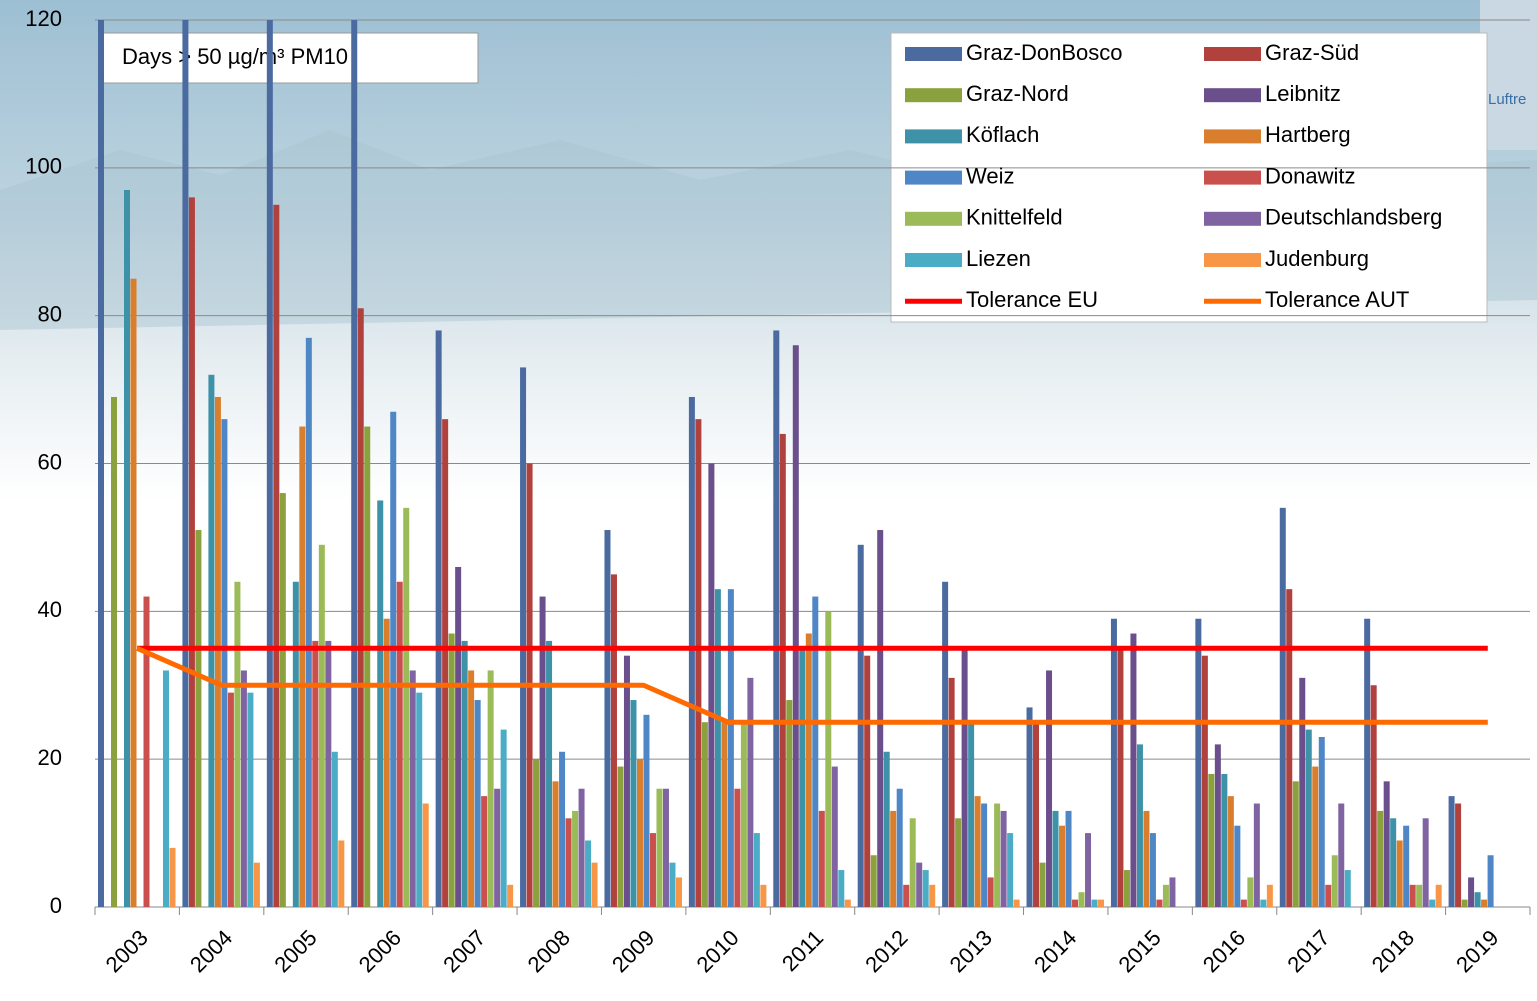 The width and height of the screenshot is (1537, 1001). I want to click on background-text: Luftre, so click(1507, 99).